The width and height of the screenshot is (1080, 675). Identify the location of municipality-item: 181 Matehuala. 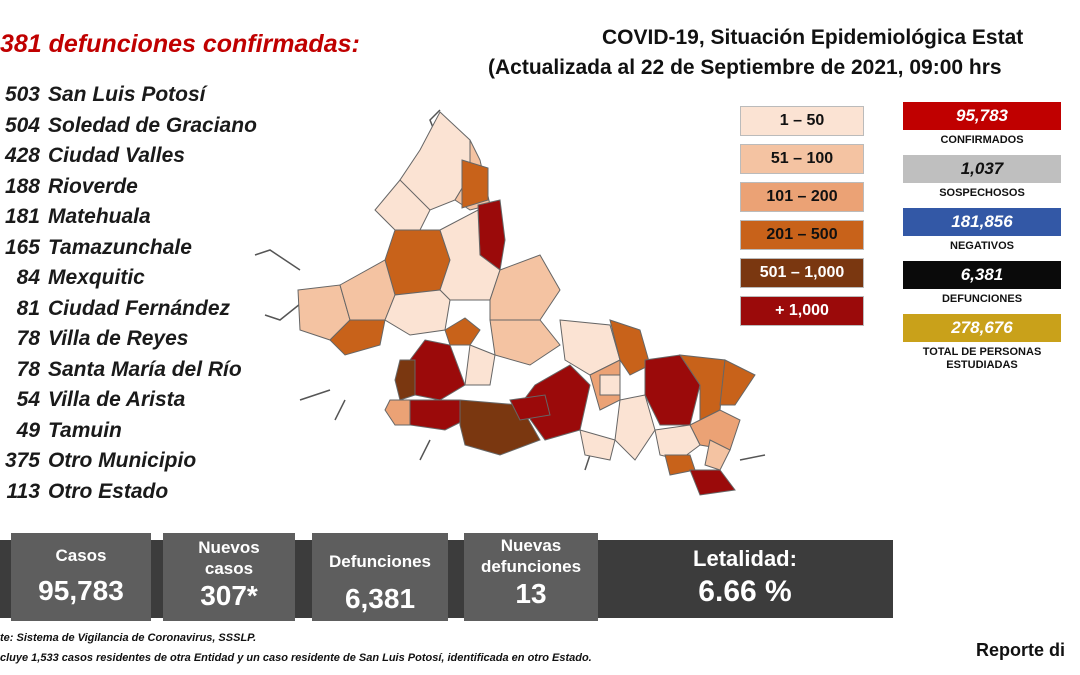
(128, 217).